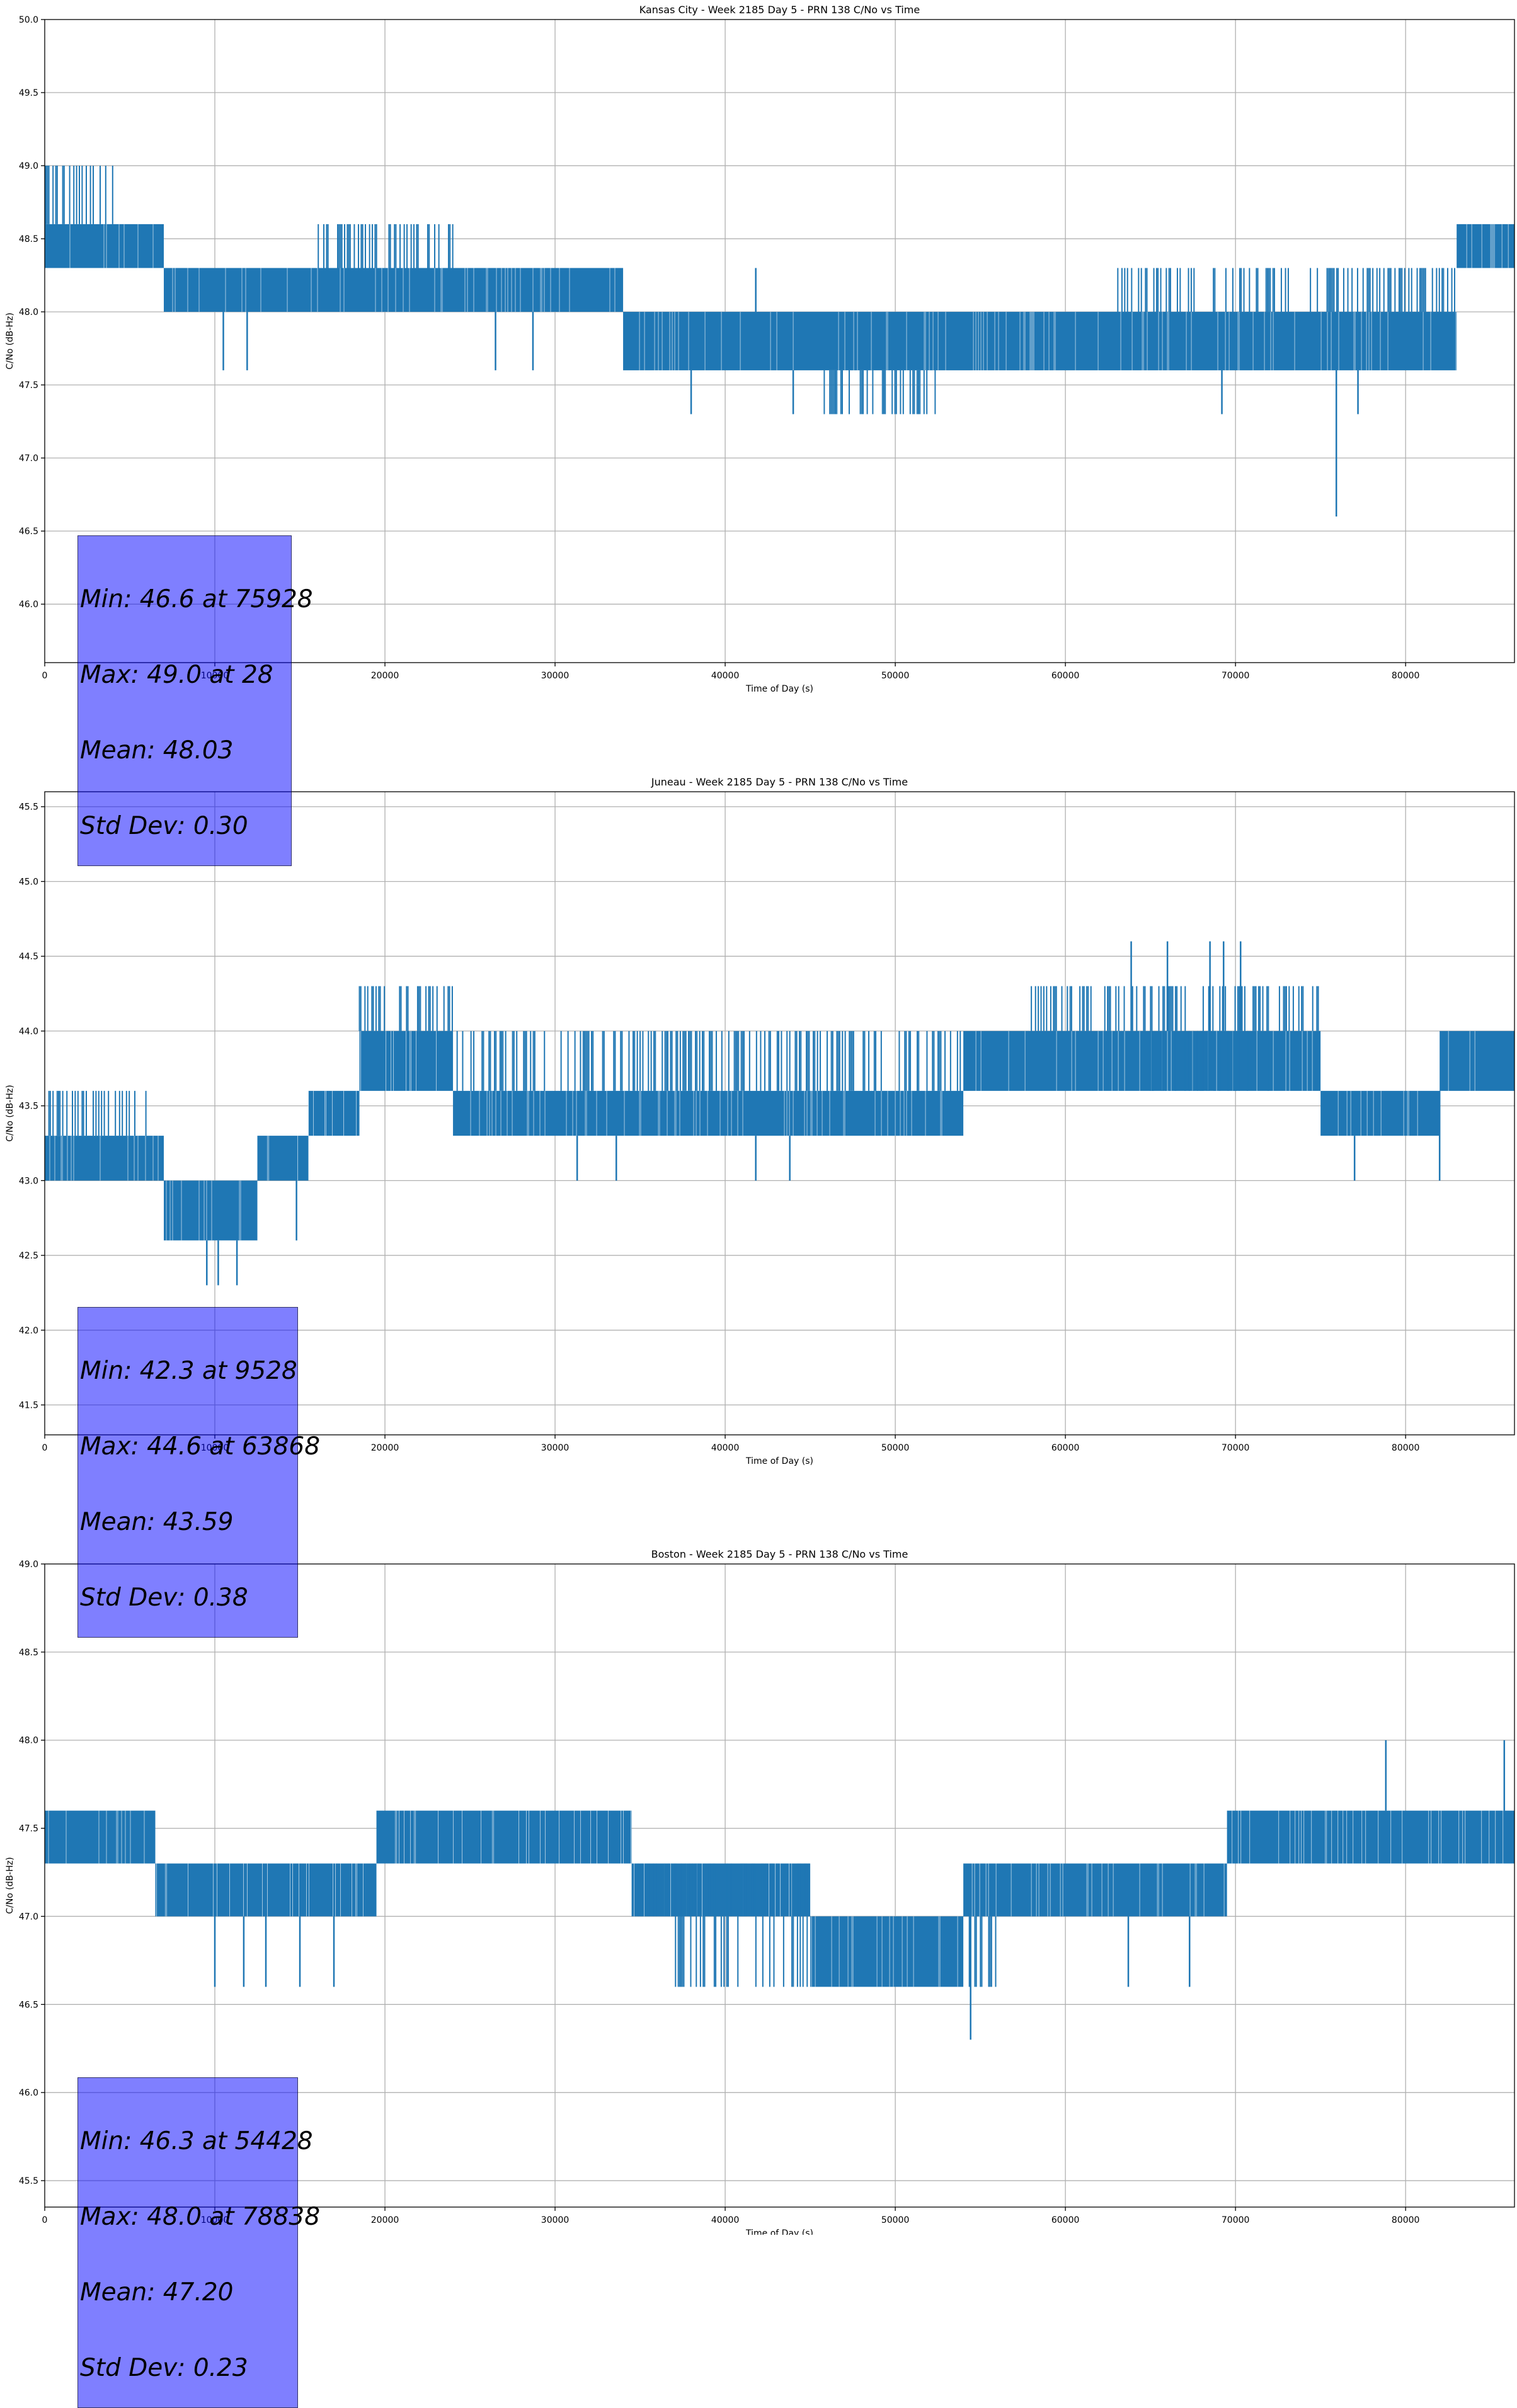  Describe the element at coordinates (164, 1597) in the screenshot. I see `stats-std: Std Dev: 0.38` at that location.